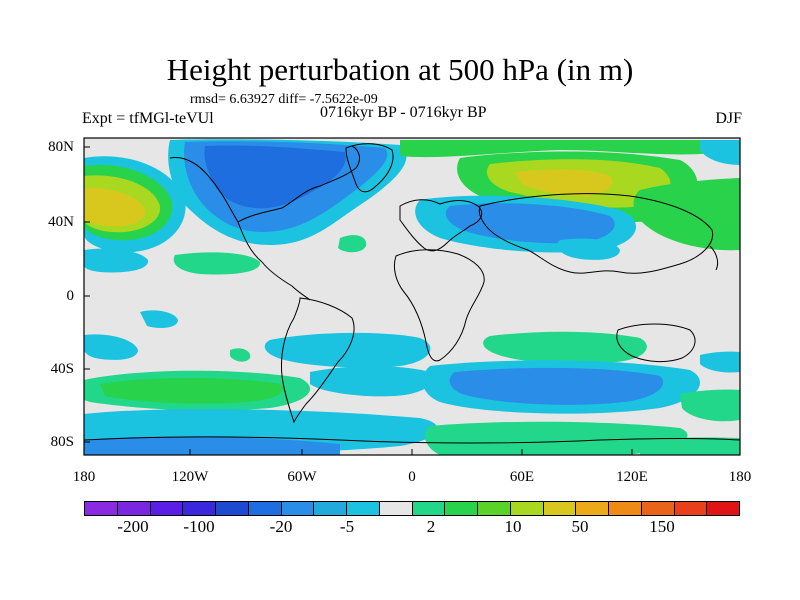 The image size is (800, 600). I want to click on colorbar-label: 10, so click(513, 526).